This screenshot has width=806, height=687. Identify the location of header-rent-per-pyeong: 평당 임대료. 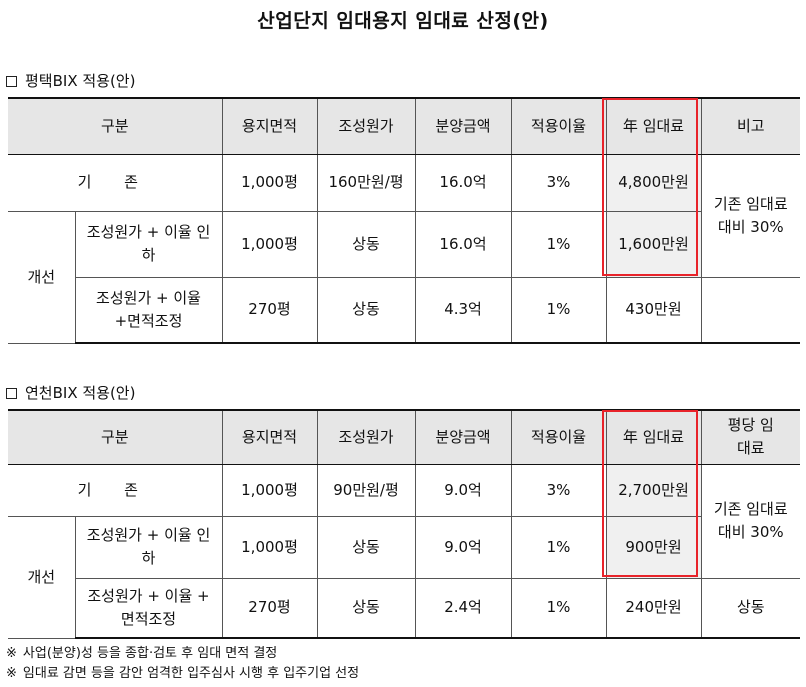
(750, 437).